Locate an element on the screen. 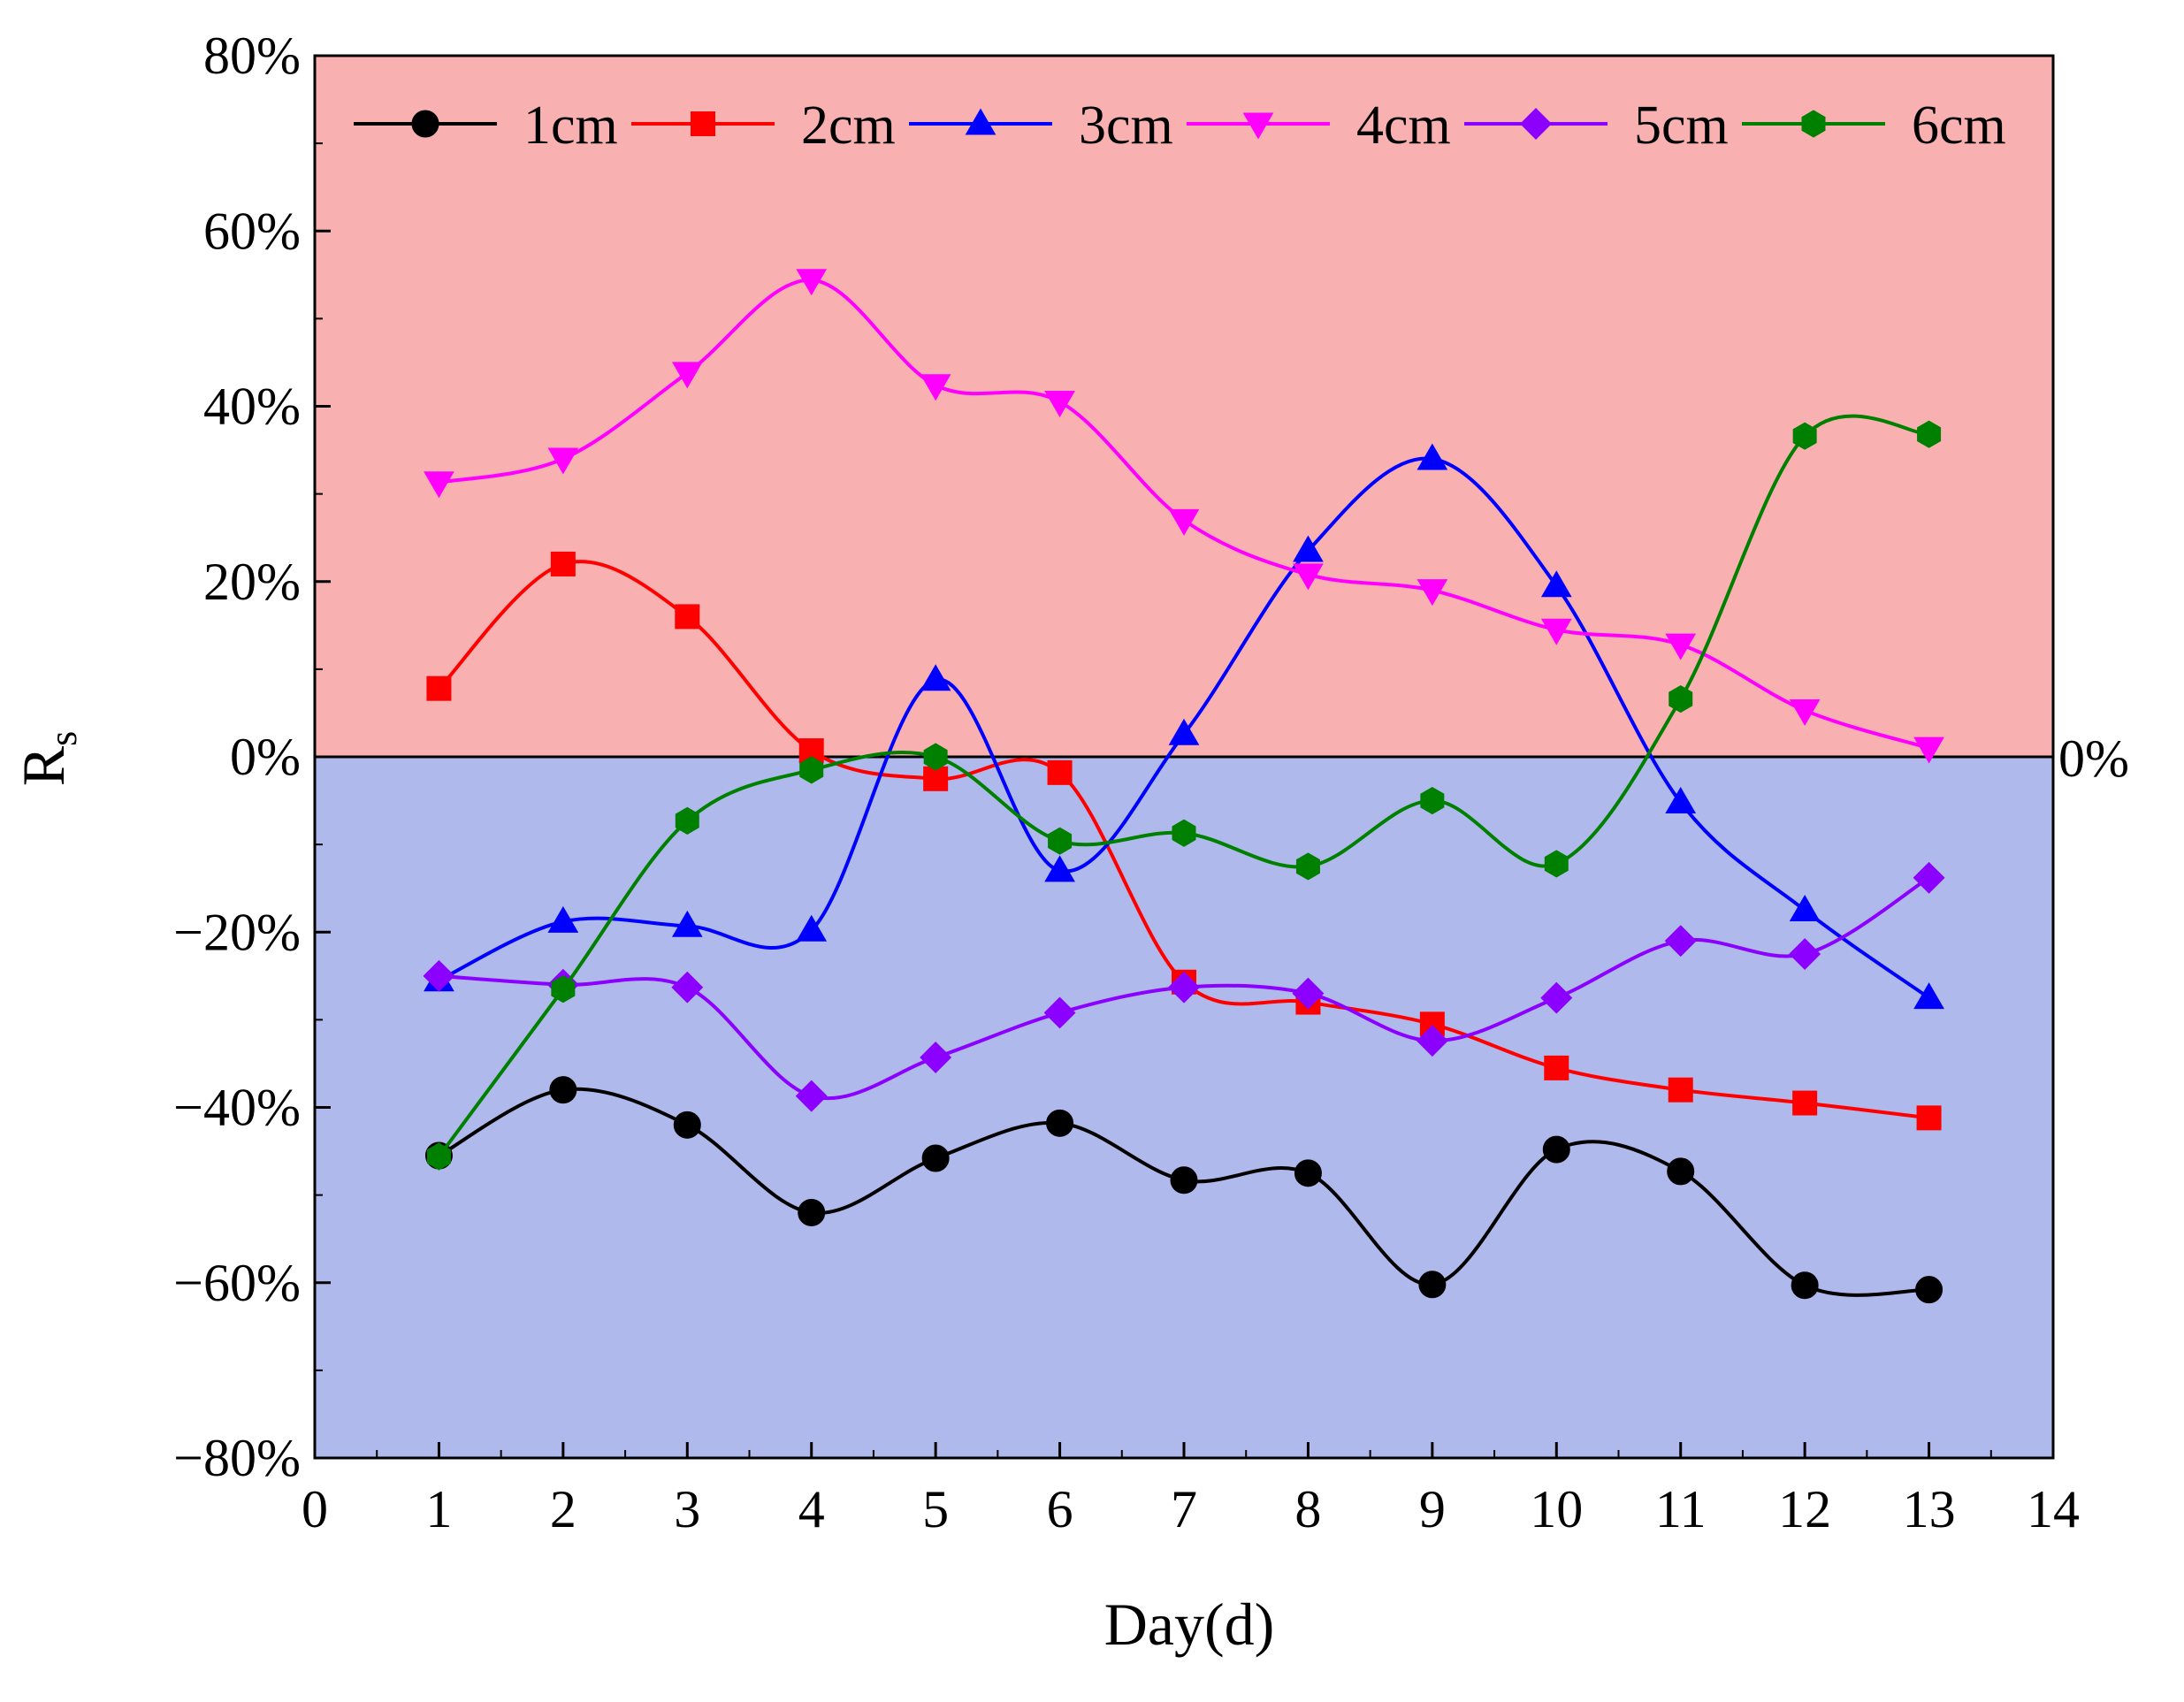  y-axis-title-main: R is located at coordinates (43, 765).